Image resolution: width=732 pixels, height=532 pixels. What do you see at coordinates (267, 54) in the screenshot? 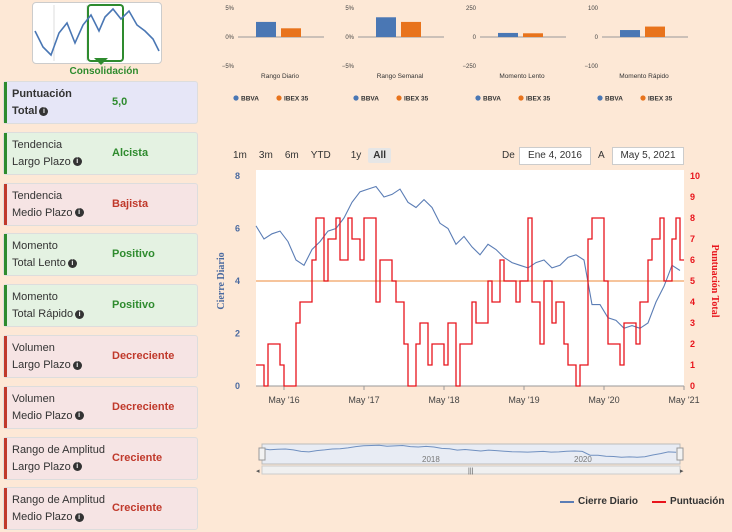
I see `mini-chart-1: 5% 0% −5% Rango Diario BBVA IBEX 35` at bounding box center [267, 54].